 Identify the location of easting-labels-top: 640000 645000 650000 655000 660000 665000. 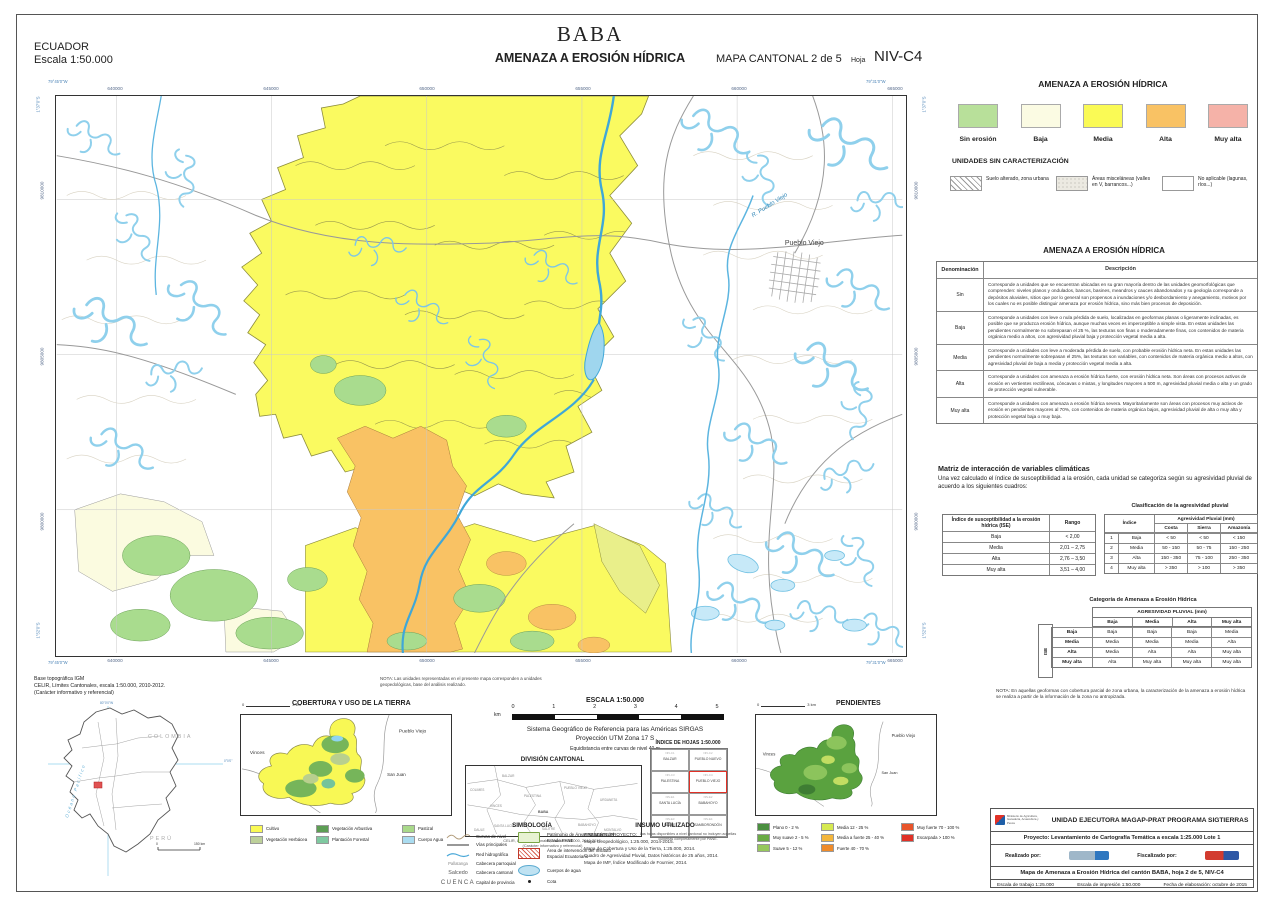
(505, 88).